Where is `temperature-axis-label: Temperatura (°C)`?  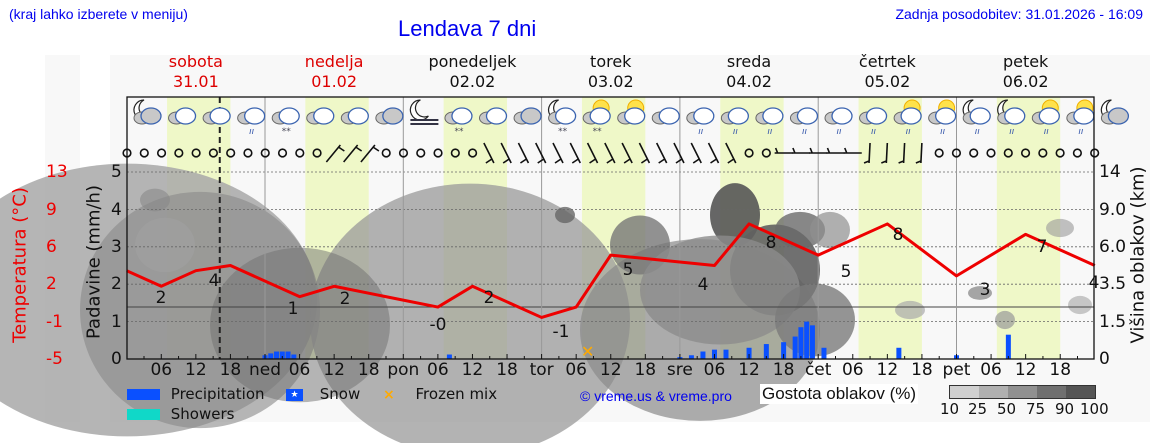 temperature-axis-label: Temperatura (°C) is located at coordinates (20, 265).